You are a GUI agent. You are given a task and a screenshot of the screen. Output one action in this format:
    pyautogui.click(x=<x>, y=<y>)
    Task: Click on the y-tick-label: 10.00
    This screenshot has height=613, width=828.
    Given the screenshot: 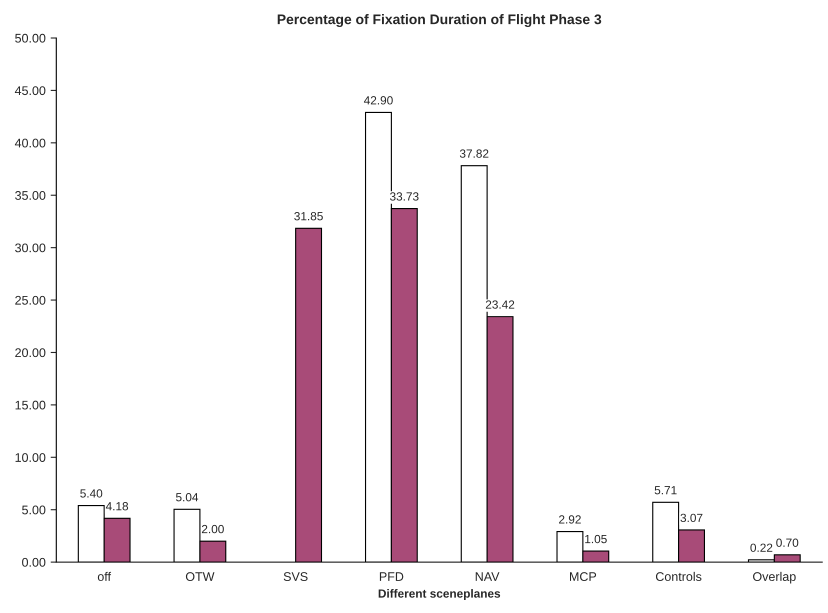 What is the action you would take?
    pyautogui.click(x=31, y=457)
    